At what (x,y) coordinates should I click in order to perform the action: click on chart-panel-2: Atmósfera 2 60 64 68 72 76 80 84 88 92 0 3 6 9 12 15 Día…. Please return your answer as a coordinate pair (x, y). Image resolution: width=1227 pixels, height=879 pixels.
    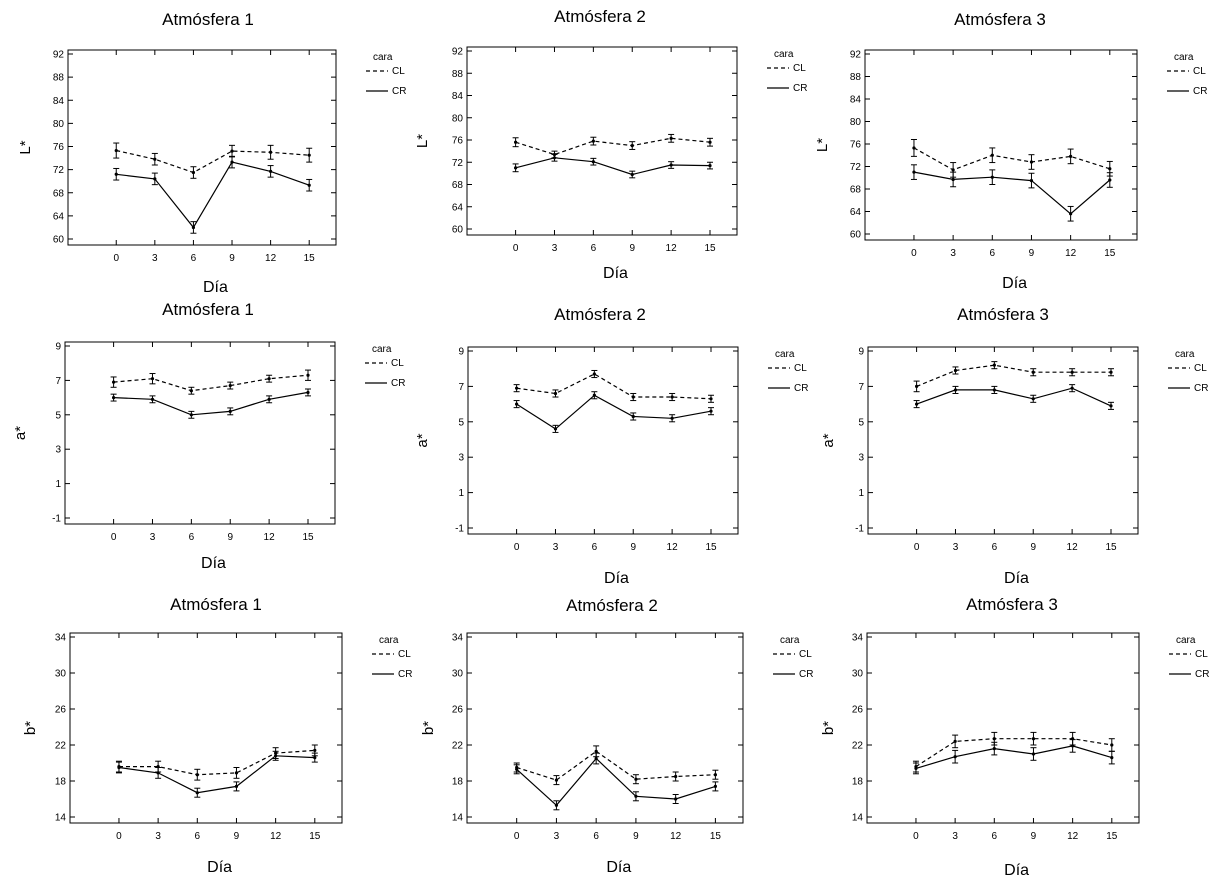
    Looking at the image, I should click on (610, 144).